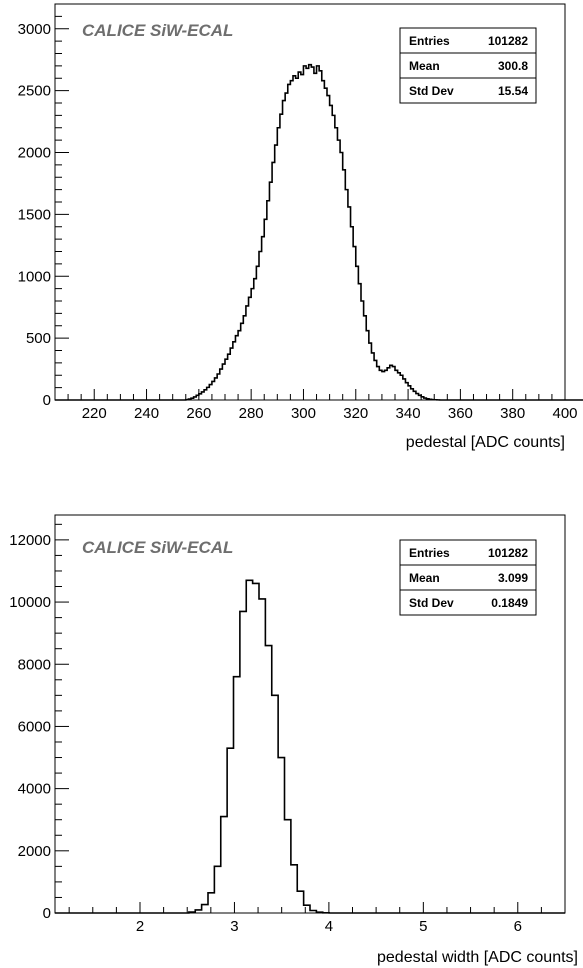 The height and width of the screenshot is (968, 583). What do you see at coordinates (508, 41) in the screenshot?
I see `pedestal-stat-entries-value: 101282` at bounding box center [508, 41].